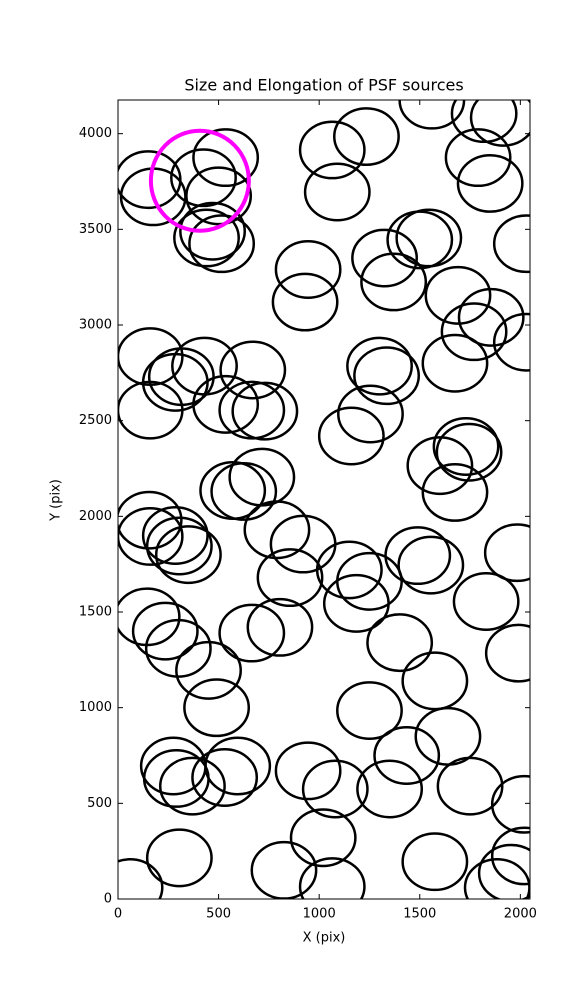  I want to click on y-tick-label: 1500, so click(95, 612).